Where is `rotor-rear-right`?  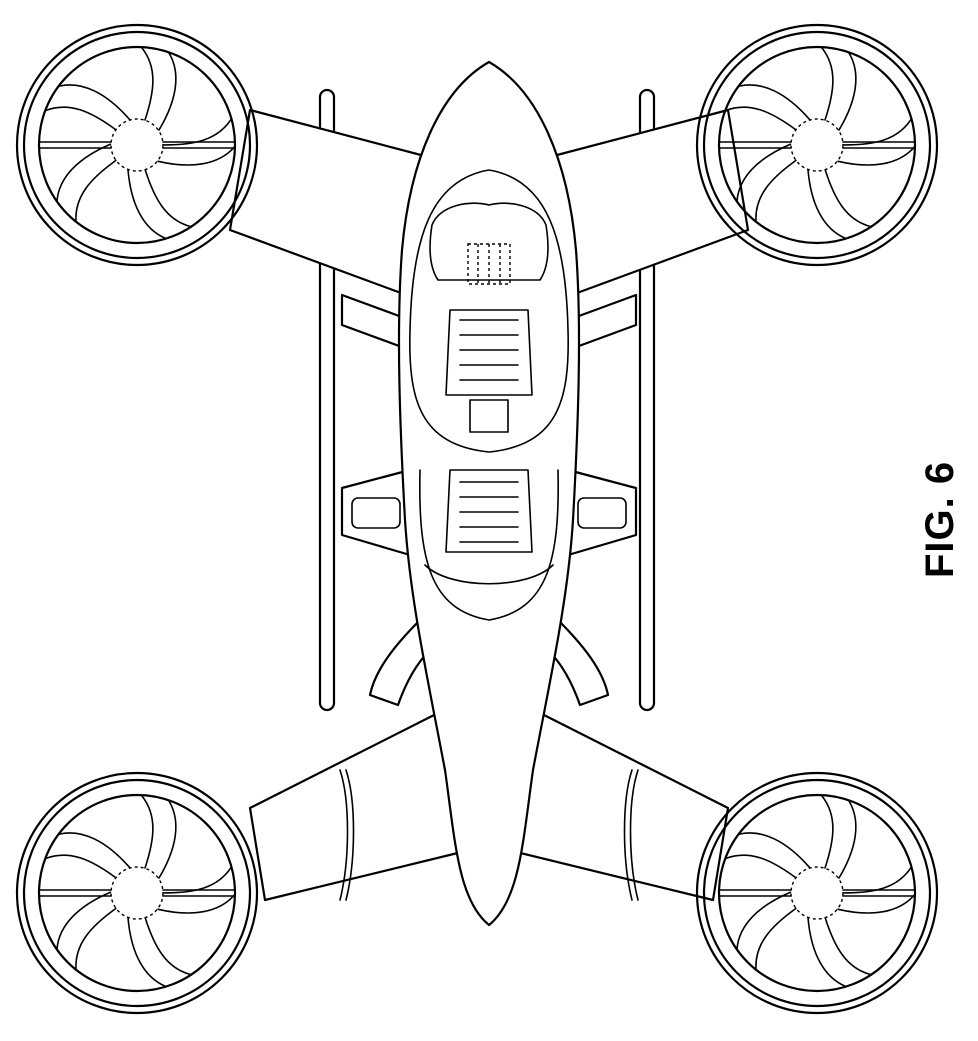 rotor-rear-right is located at coordinates (817, 893).